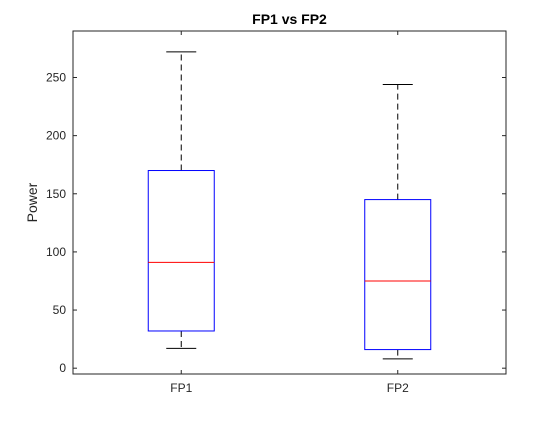  I want to click on y-tick-label: 250, so click(56, 78).